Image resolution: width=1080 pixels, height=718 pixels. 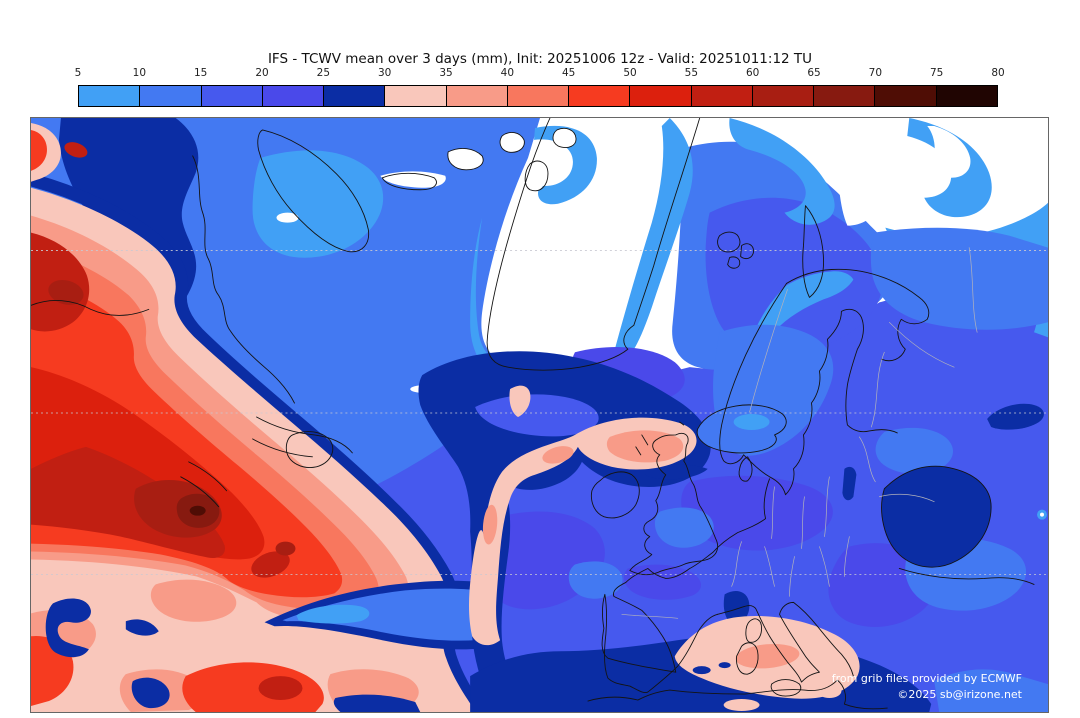 I want to click on royal-russia-band, so click(x=959, y=278).